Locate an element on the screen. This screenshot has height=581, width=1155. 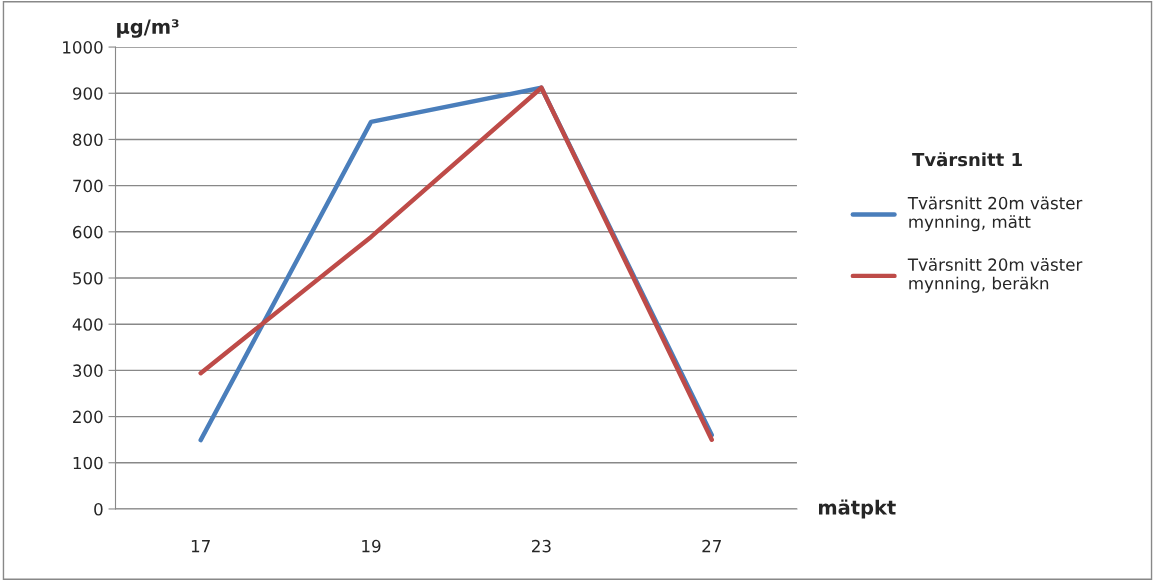
y-tick-label: 200 is located at coordinates (88, 417).